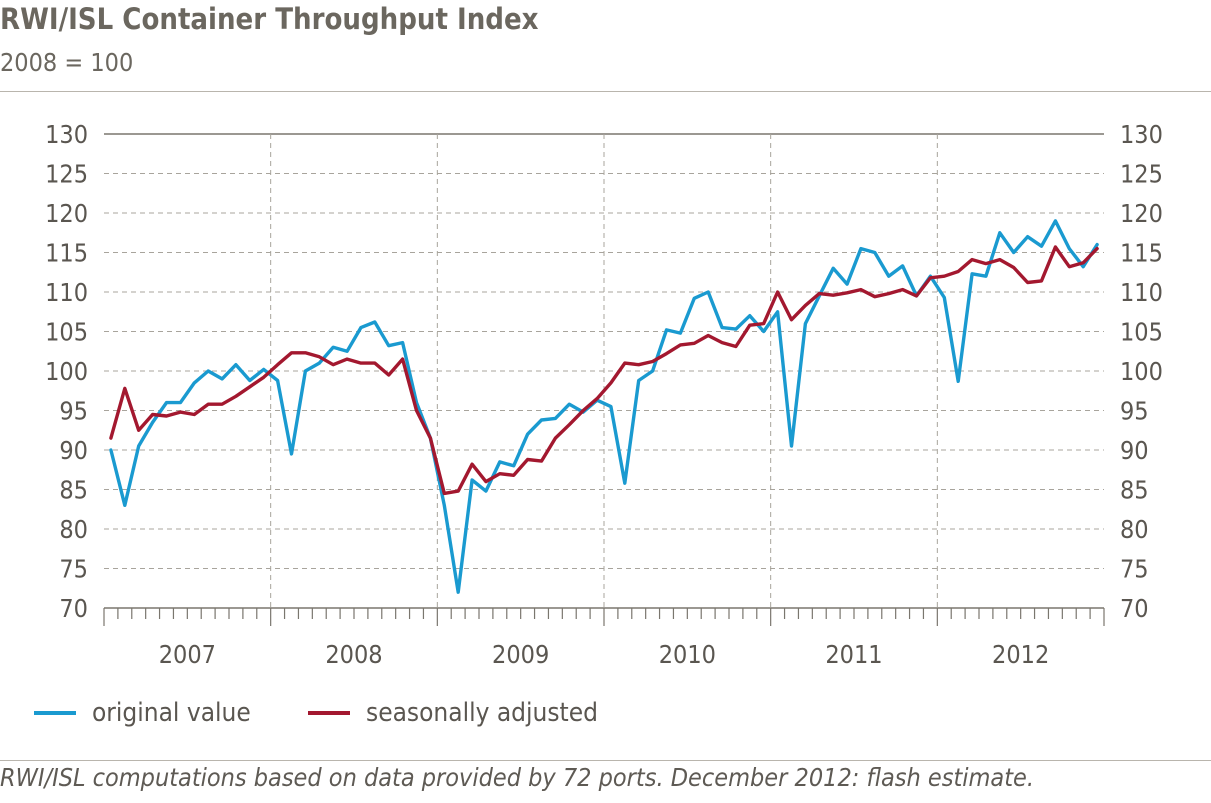  I want to click on y-tick-label-left: 125, so click(66, 174).